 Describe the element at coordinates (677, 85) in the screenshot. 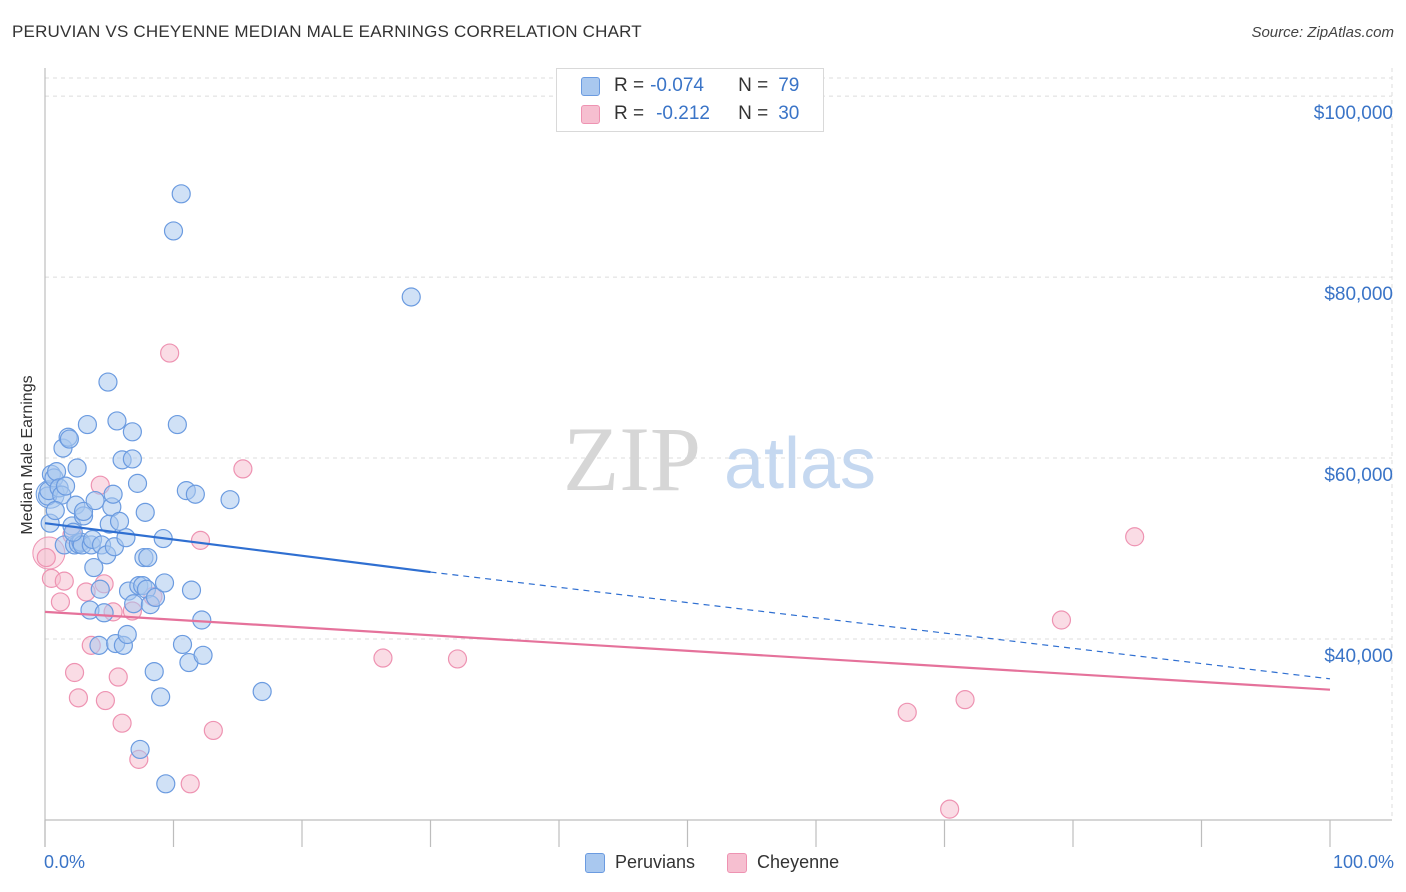

I see `legend-r-value: -0.074` at that location.